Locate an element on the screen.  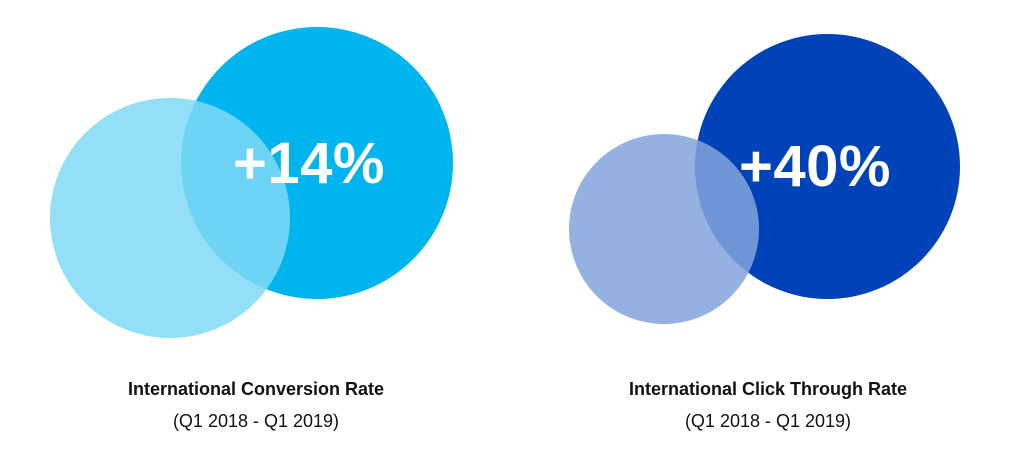
conversion-rate-title: International Conversion Rate is located at coordinates (256, 389).